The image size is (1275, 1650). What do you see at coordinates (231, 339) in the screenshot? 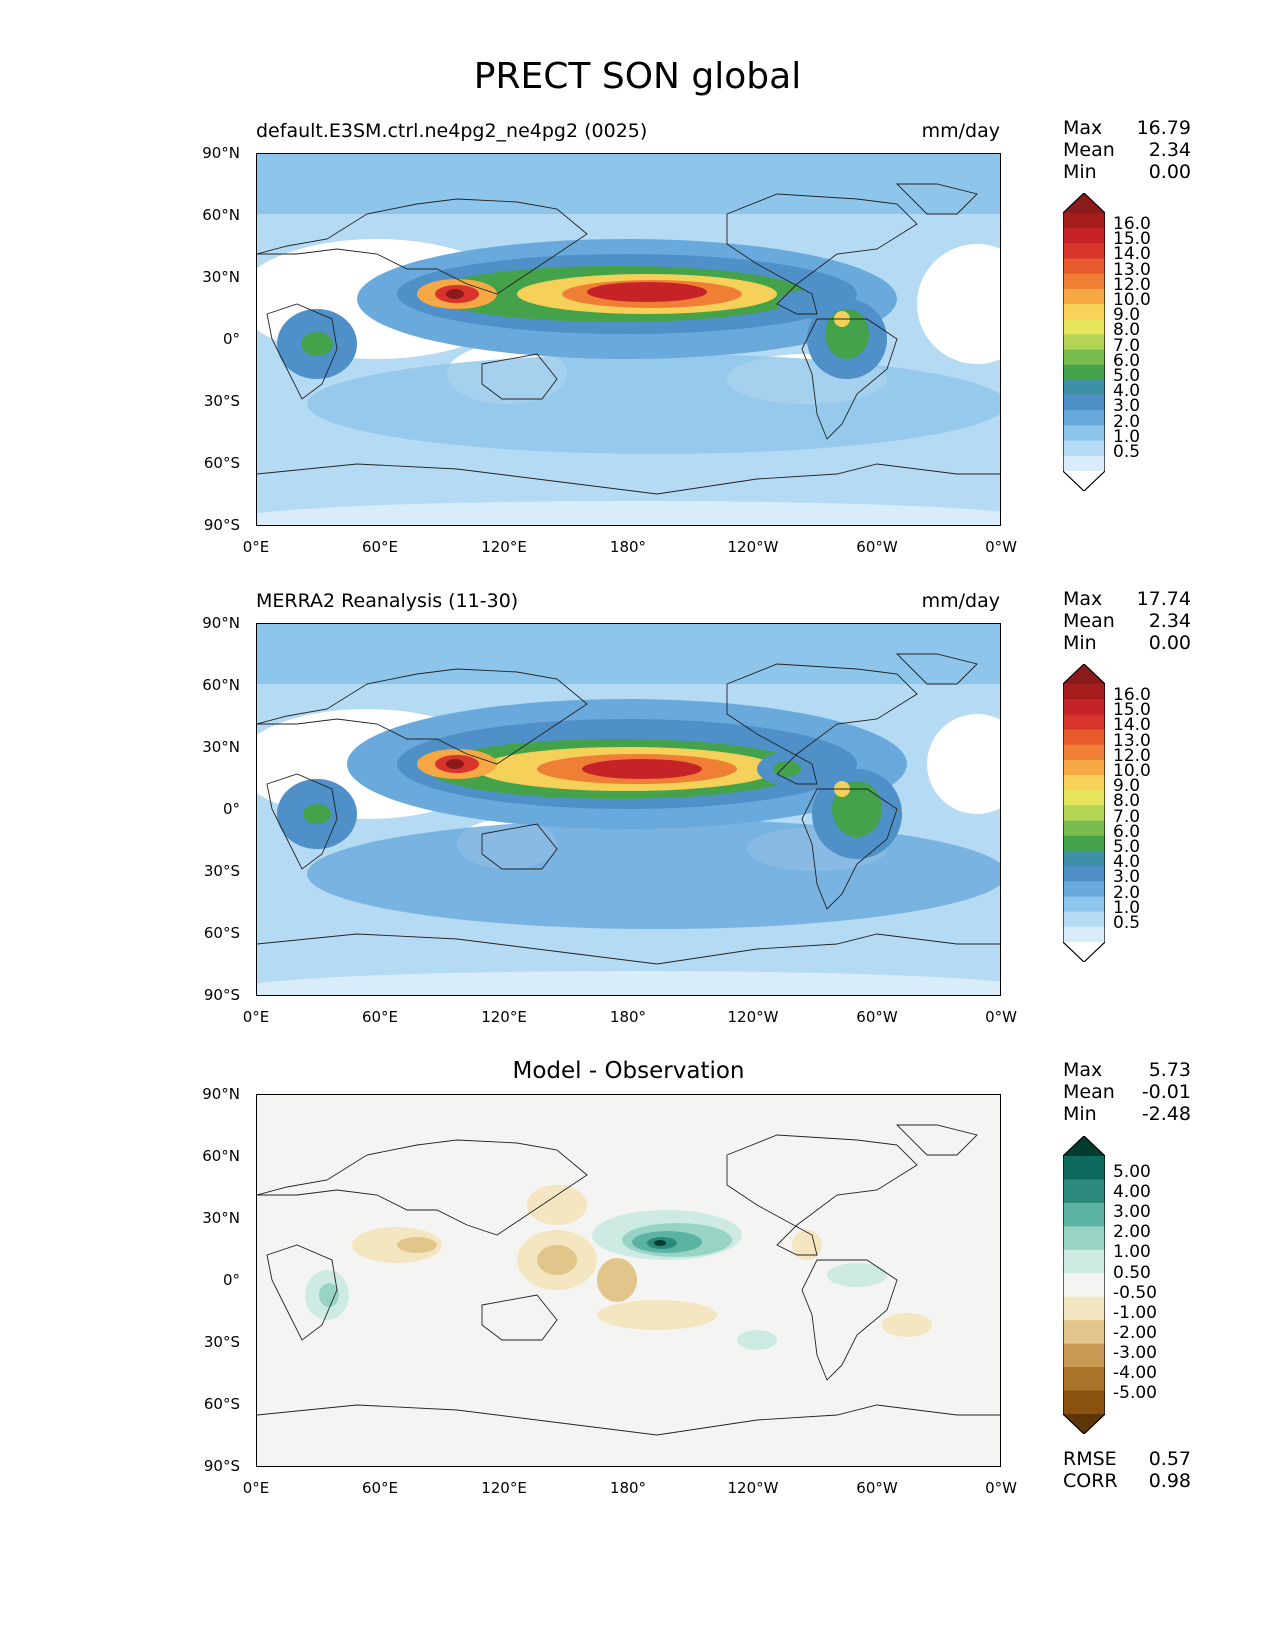
I see `y-tick-label: 0°` at bounding box center [231, 339].